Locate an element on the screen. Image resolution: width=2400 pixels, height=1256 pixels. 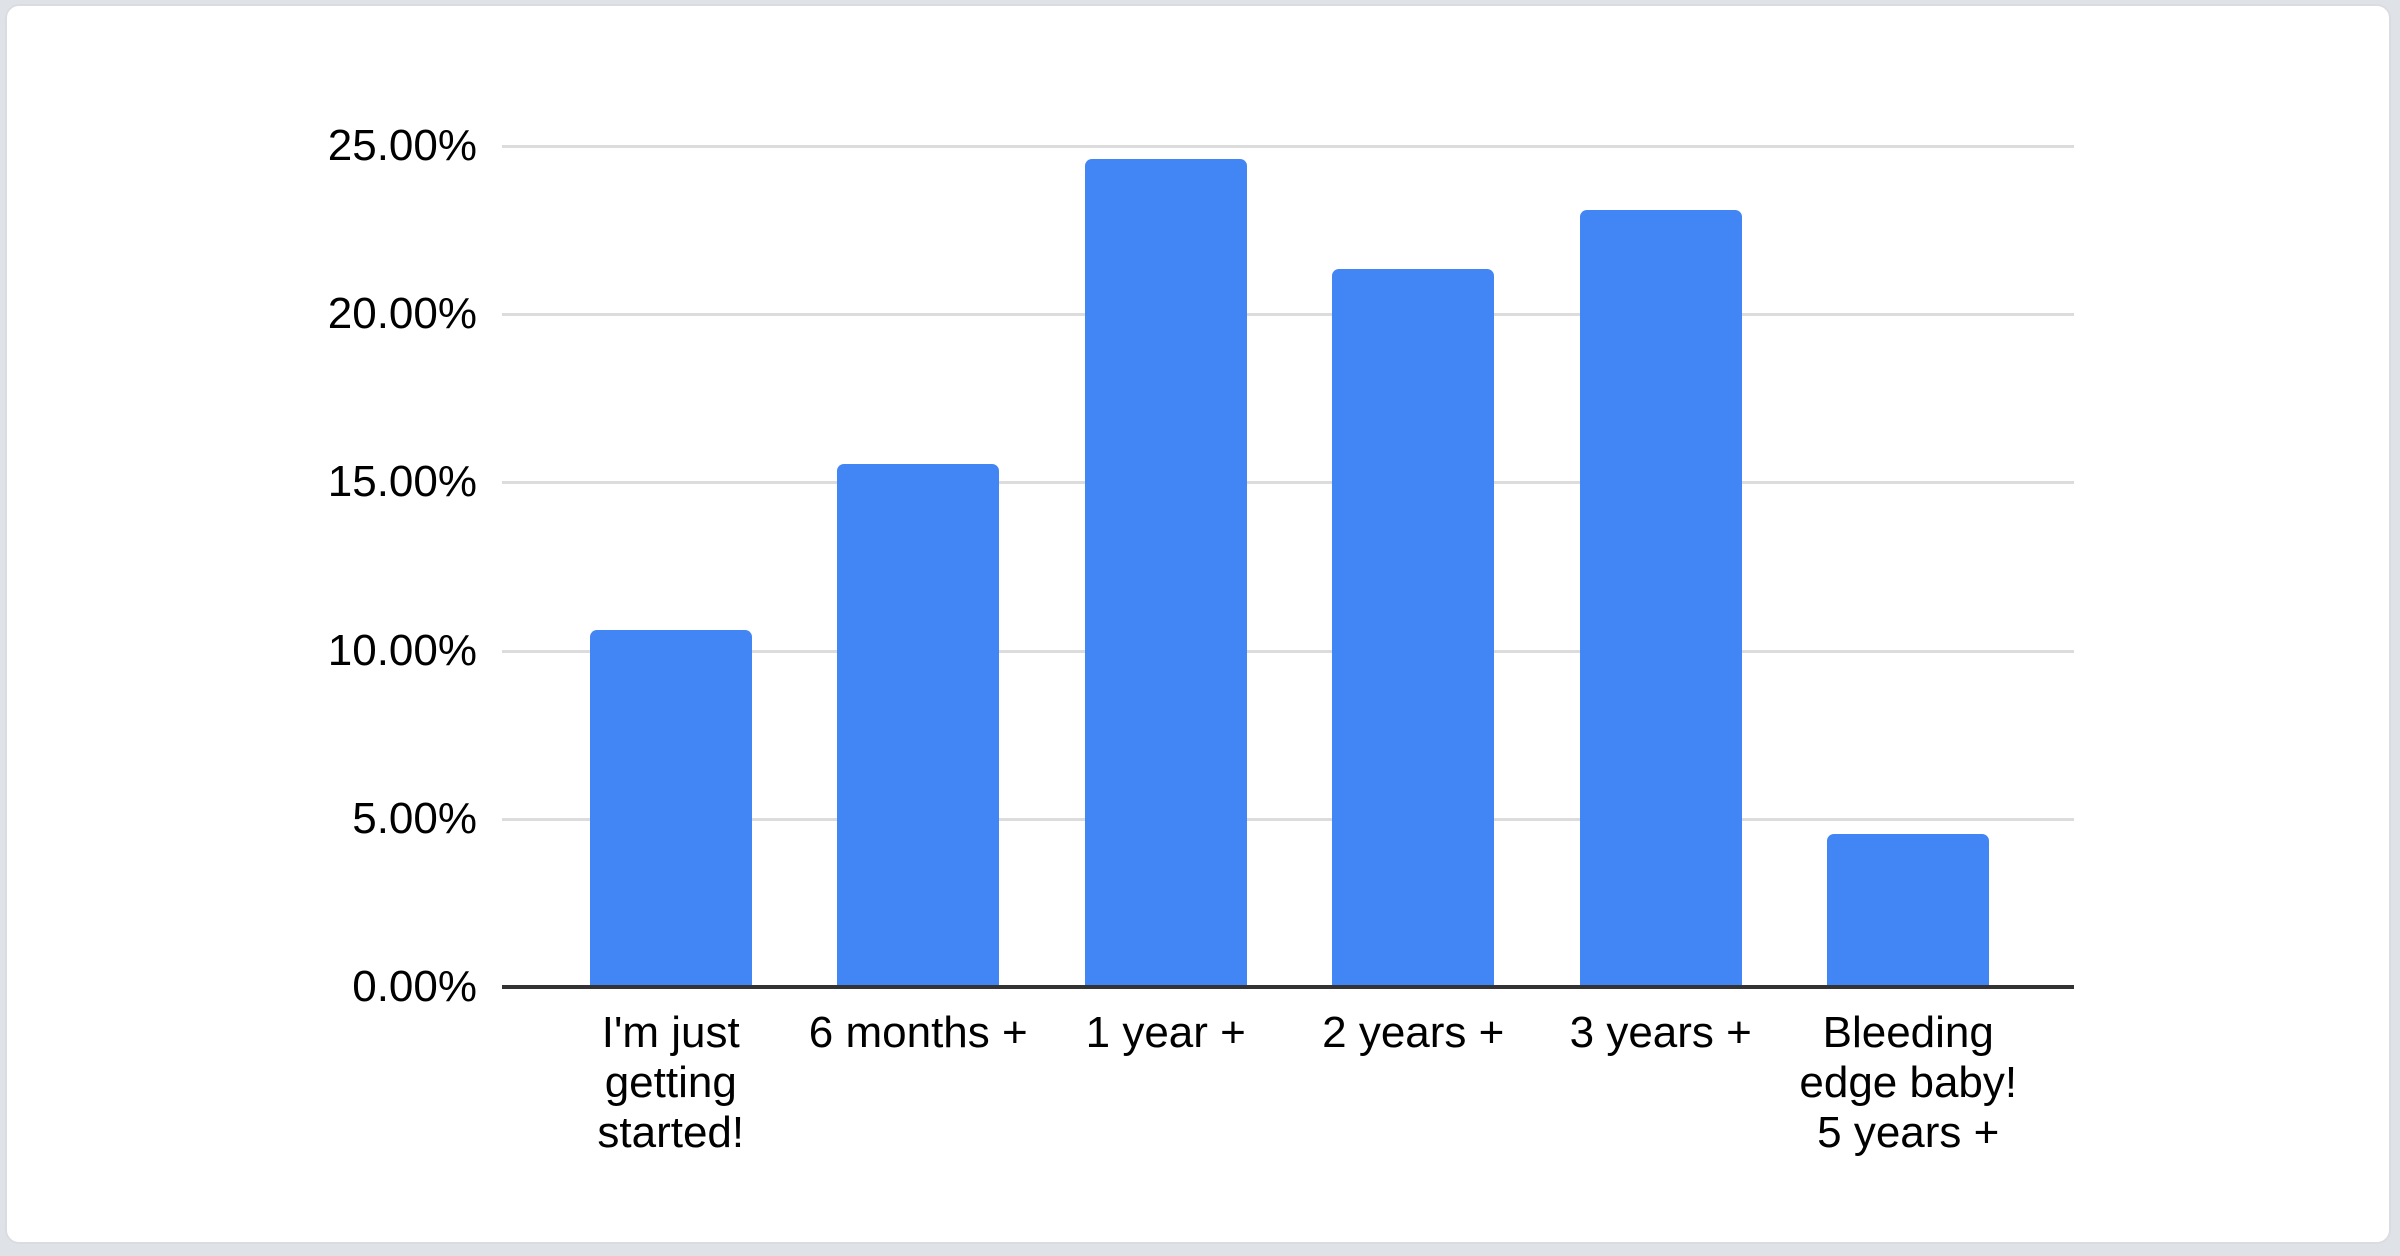
y-tick-label: 10.00% is located at coordinates (402, 650).